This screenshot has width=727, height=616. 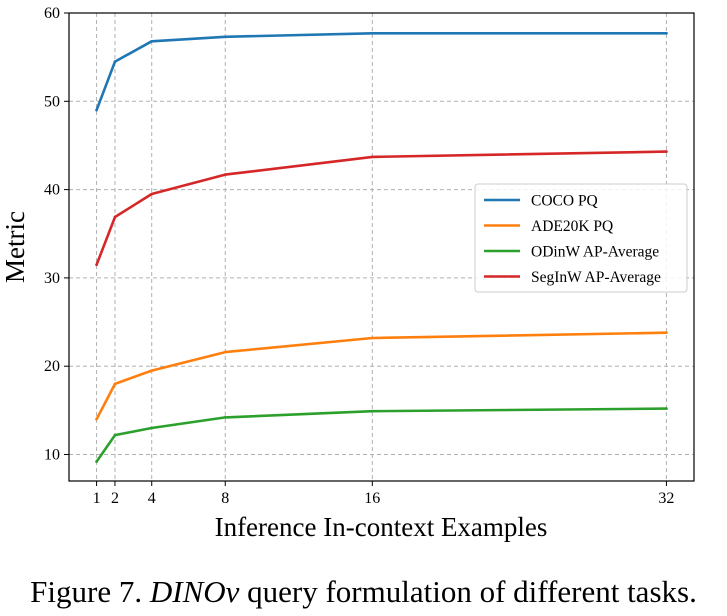 What do you see at coordinates (381, 208) in the screenshot?
I see `series-line-seginw-ap-average` at bounding box center [381, 208].